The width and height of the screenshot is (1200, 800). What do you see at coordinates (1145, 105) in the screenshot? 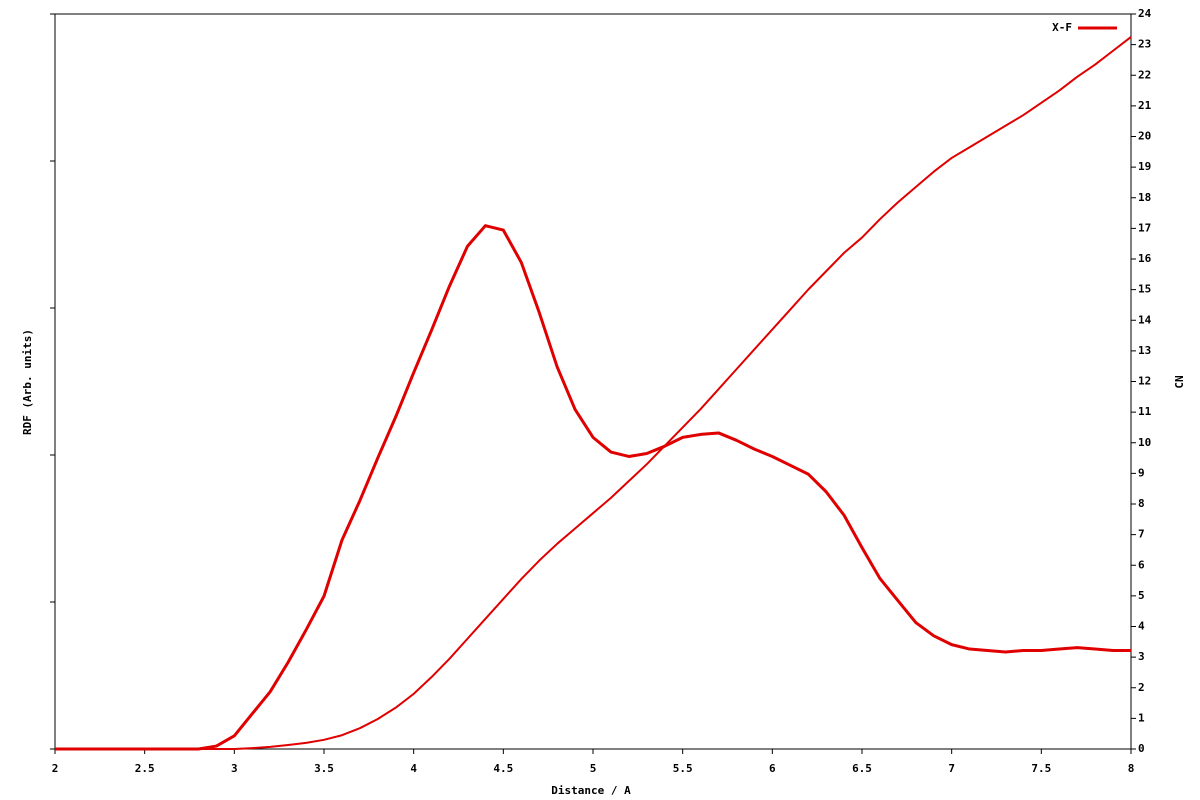
I see `y2-tick-label: 21` at bounding box center [1145, 105].